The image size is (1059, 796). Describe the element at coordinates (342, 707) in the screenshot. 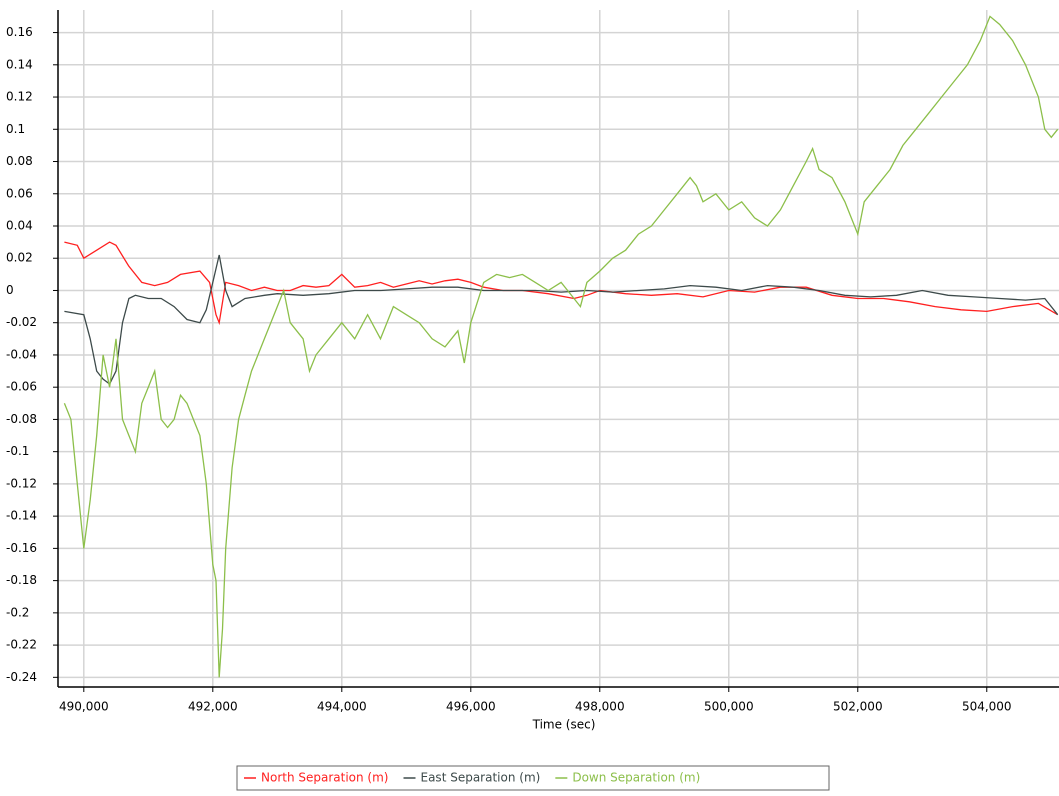

I see `x-tick-label: 494,000` at that location.